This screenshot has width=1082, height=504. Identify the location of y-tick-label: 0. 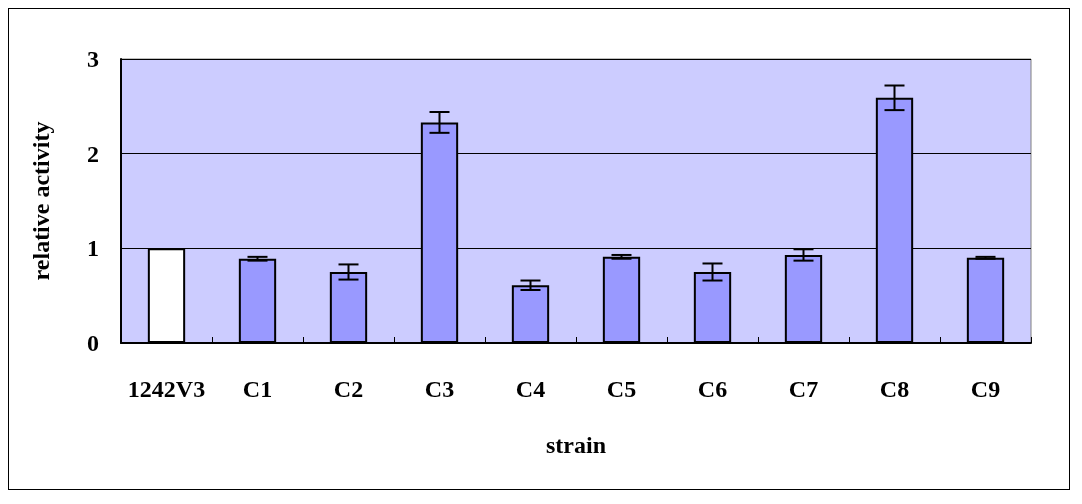
(93, 343).